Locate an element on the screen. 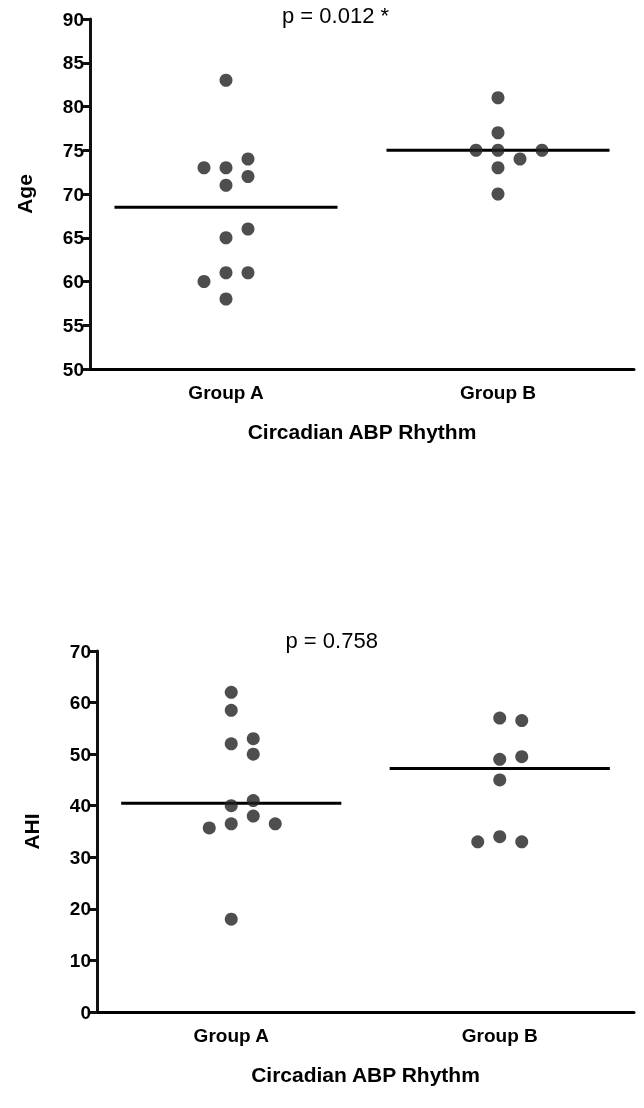 The height and width of the screenshot is (1108, 644). y-tick-label: 20 is located at coordinates (80, 909).